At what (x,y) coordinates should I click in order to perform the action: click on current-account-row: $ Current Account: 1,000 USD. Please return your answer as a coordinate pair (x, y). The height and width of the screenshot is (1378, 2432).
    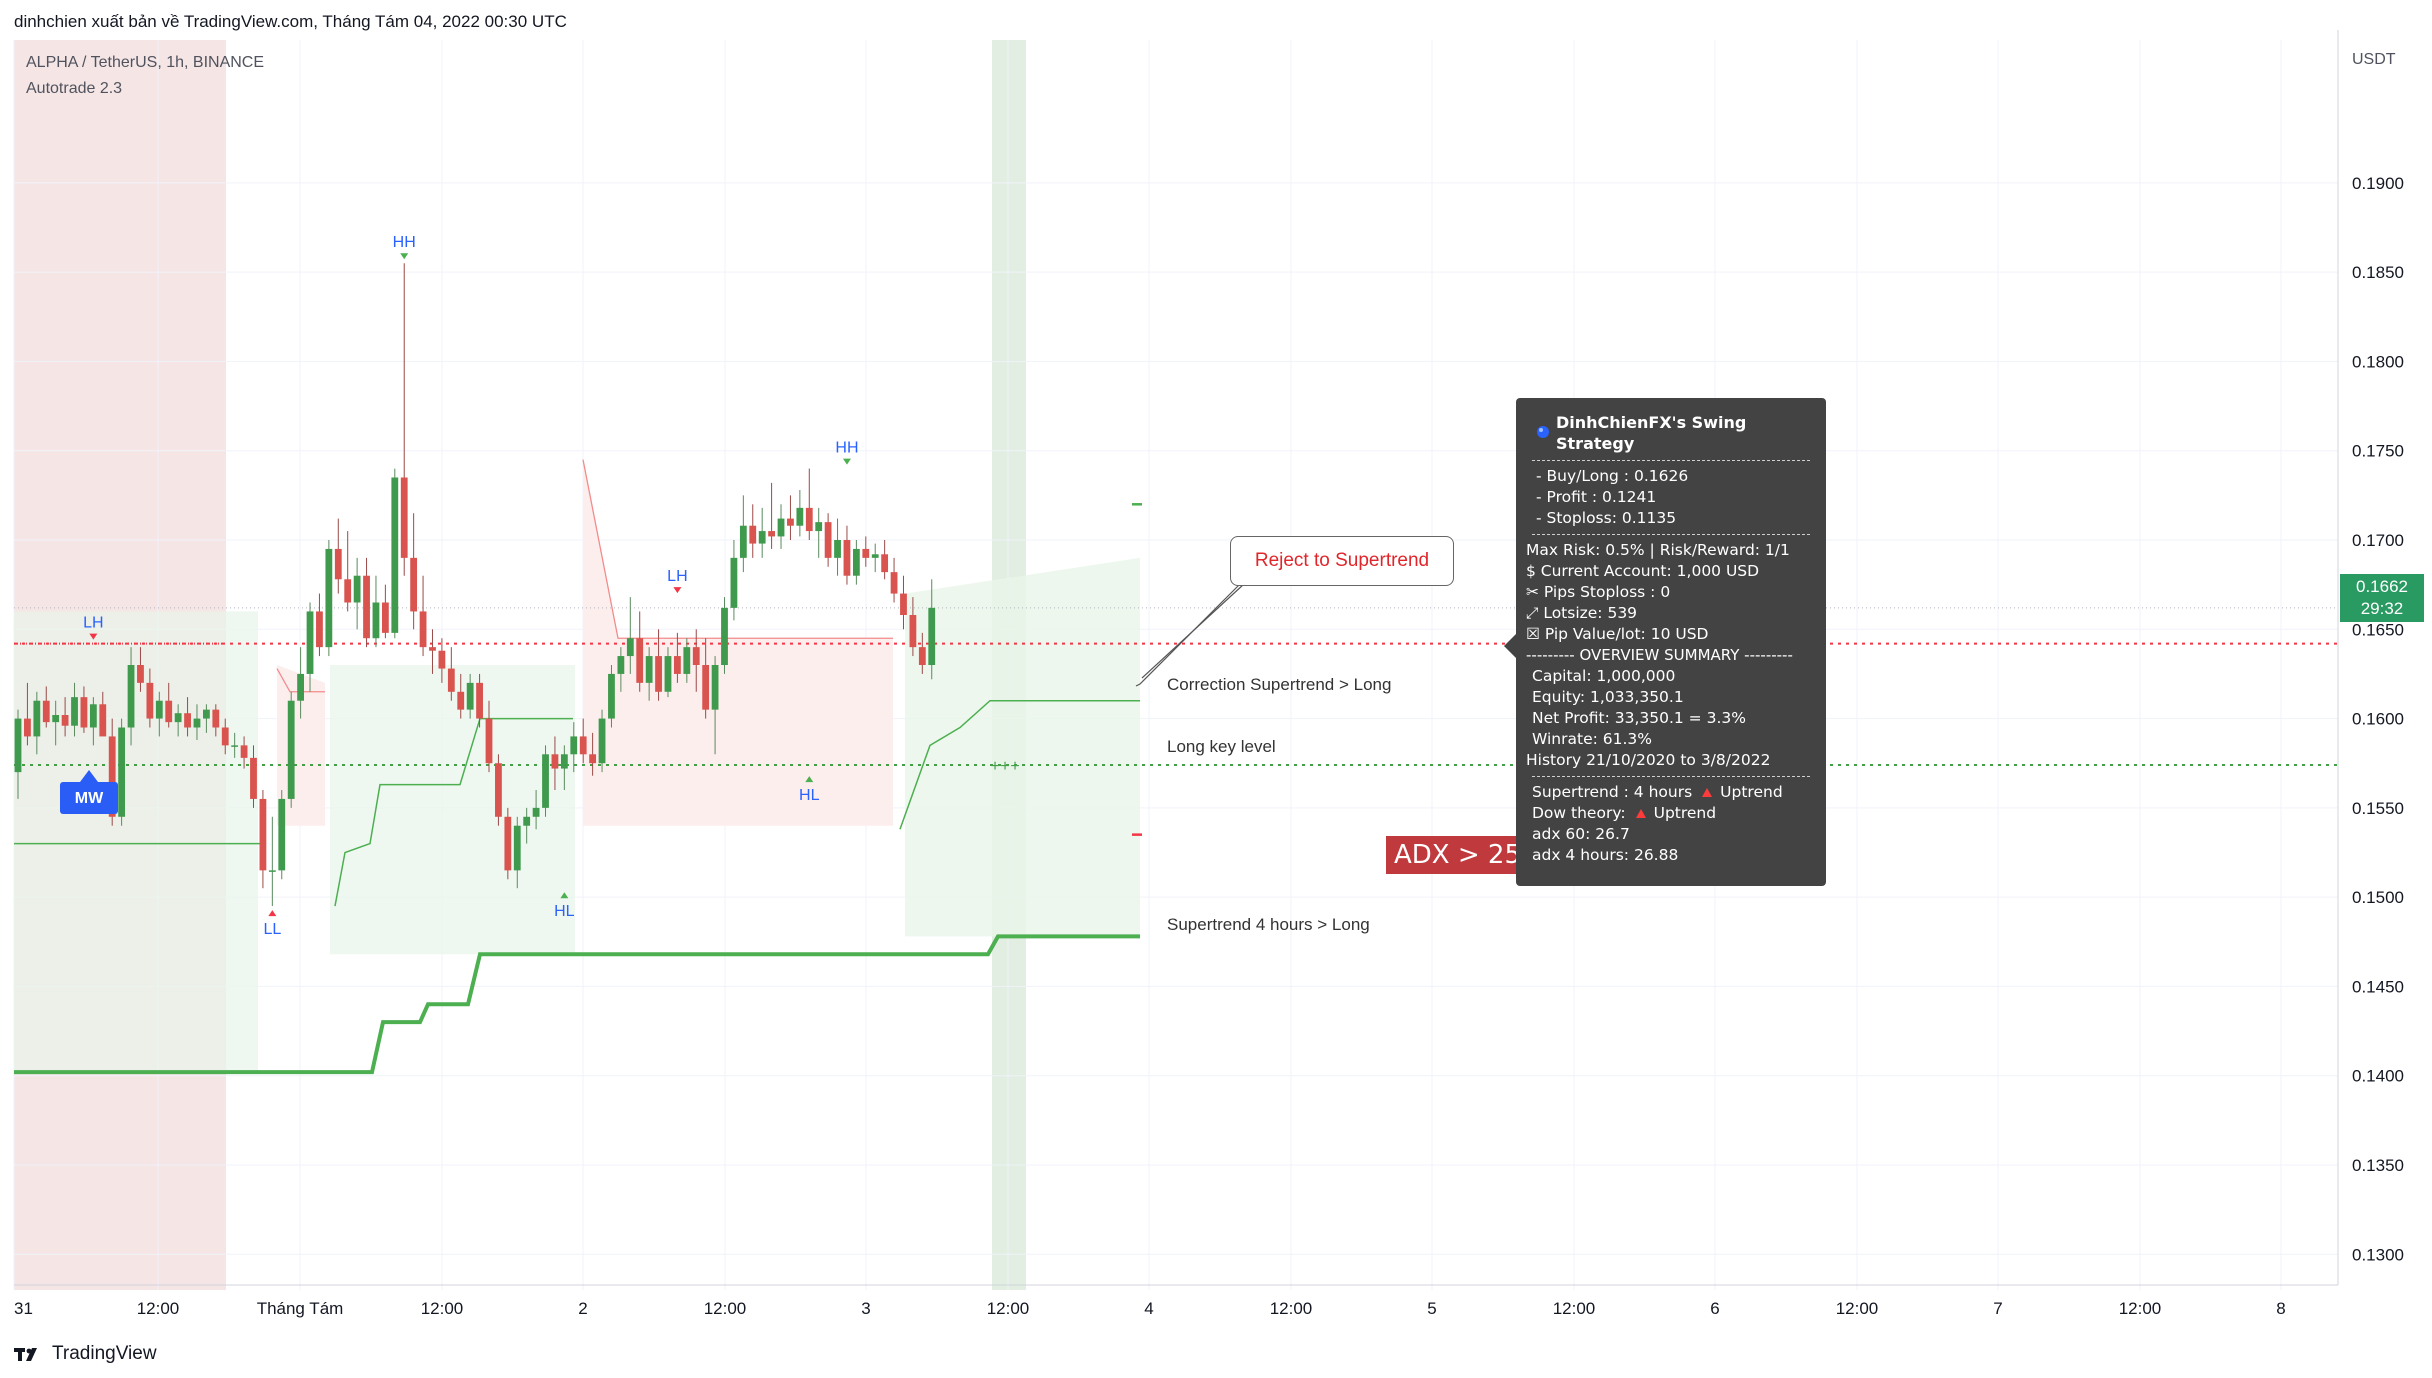
    Looking at the image, I should click on (1643, 571).